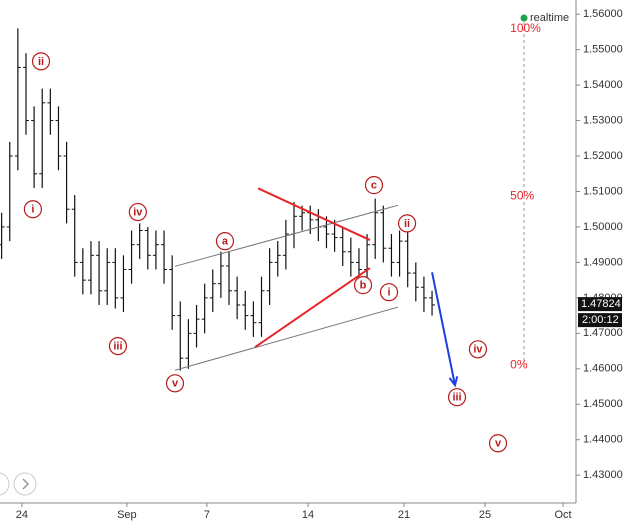 Image resolution: width=624 pixels, height=527 pixels. Describe the element at coordinates (308, 515) in the screenshot. I see `x-tick-label: 14` at that location.